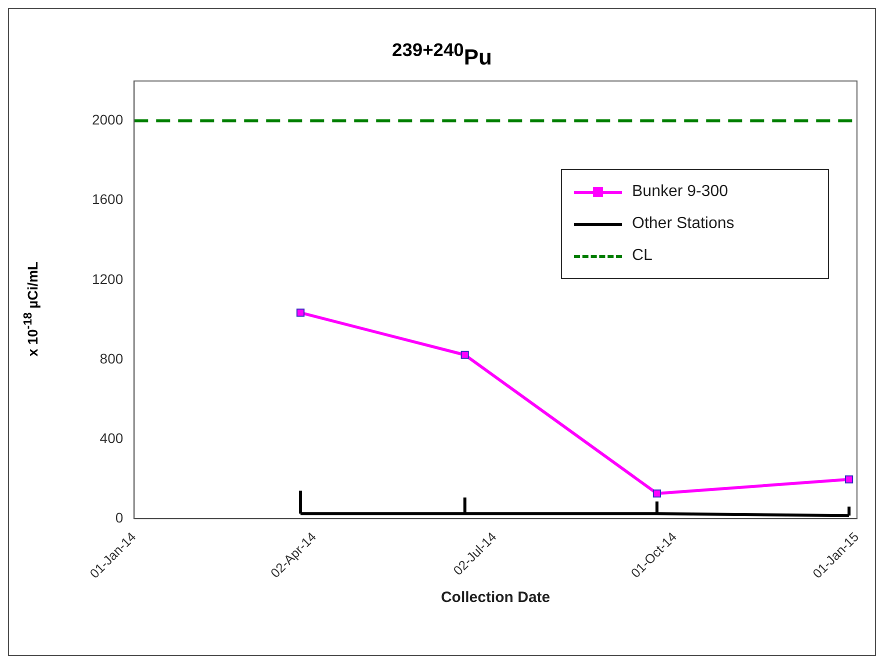 This screenshot has width=884, height=664. Describe the element at coordinates (642, 256) in the screenshot. I see `legend-label: CL` at that location.